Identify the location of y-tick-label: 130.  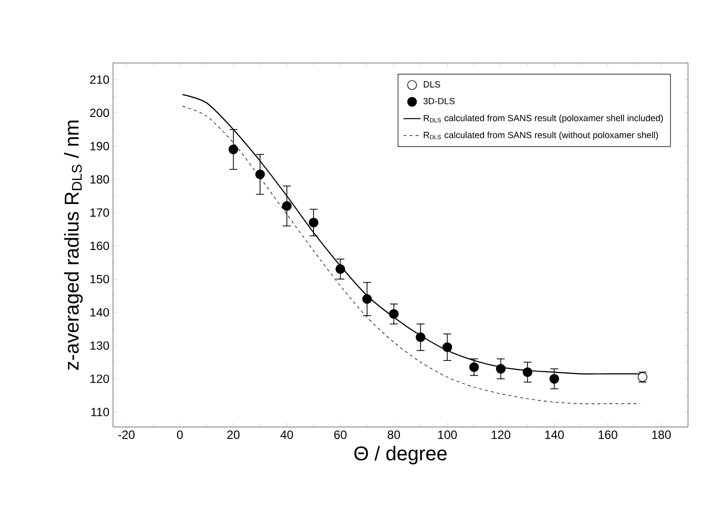
(100, 345).